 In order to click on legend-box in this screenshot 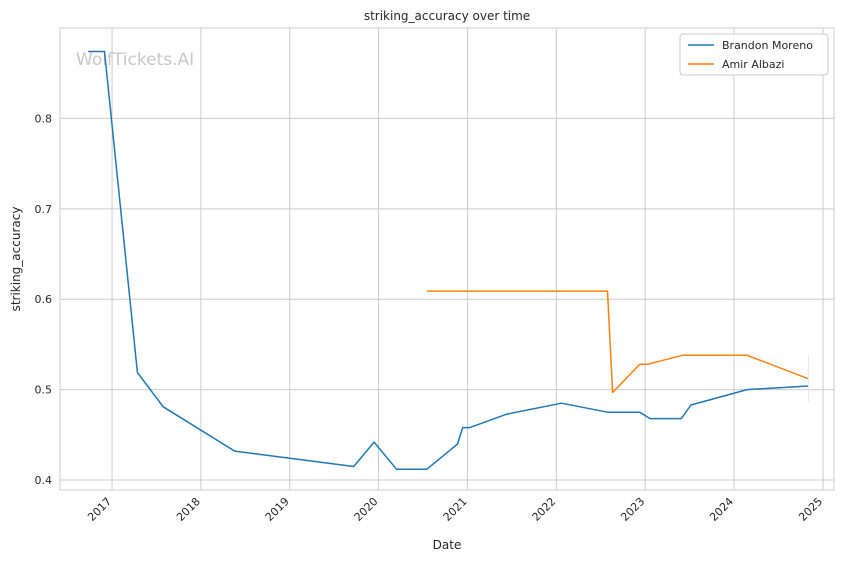, I will do `click(754, 54)`.